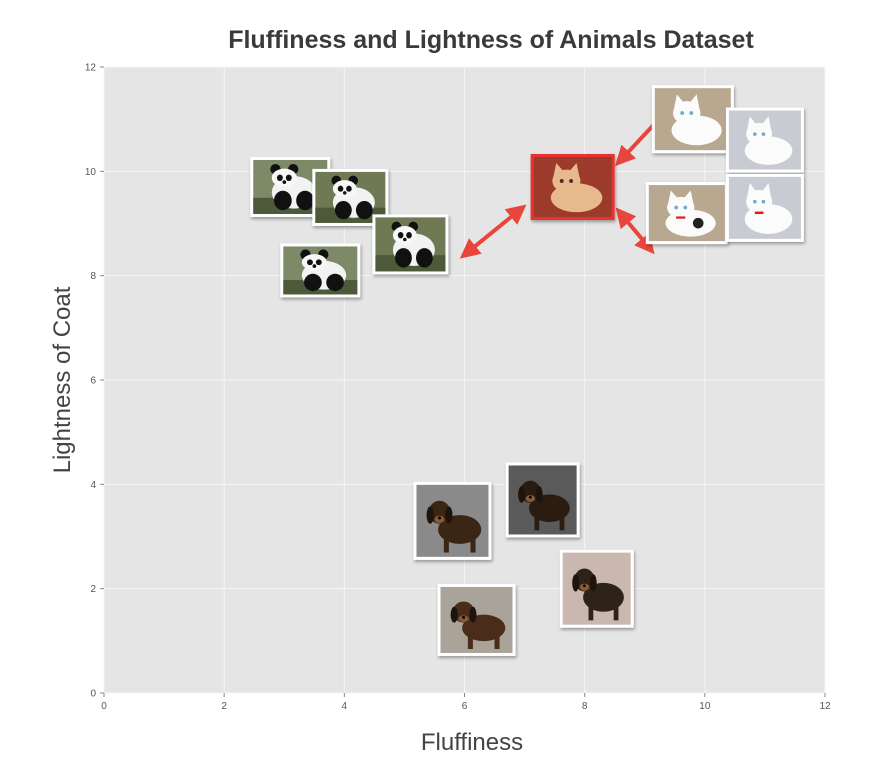  What do you see at coordinates (93, 381) in the screenshot?
I see `y-tick-label: 6` at bounding box center [93, 381].